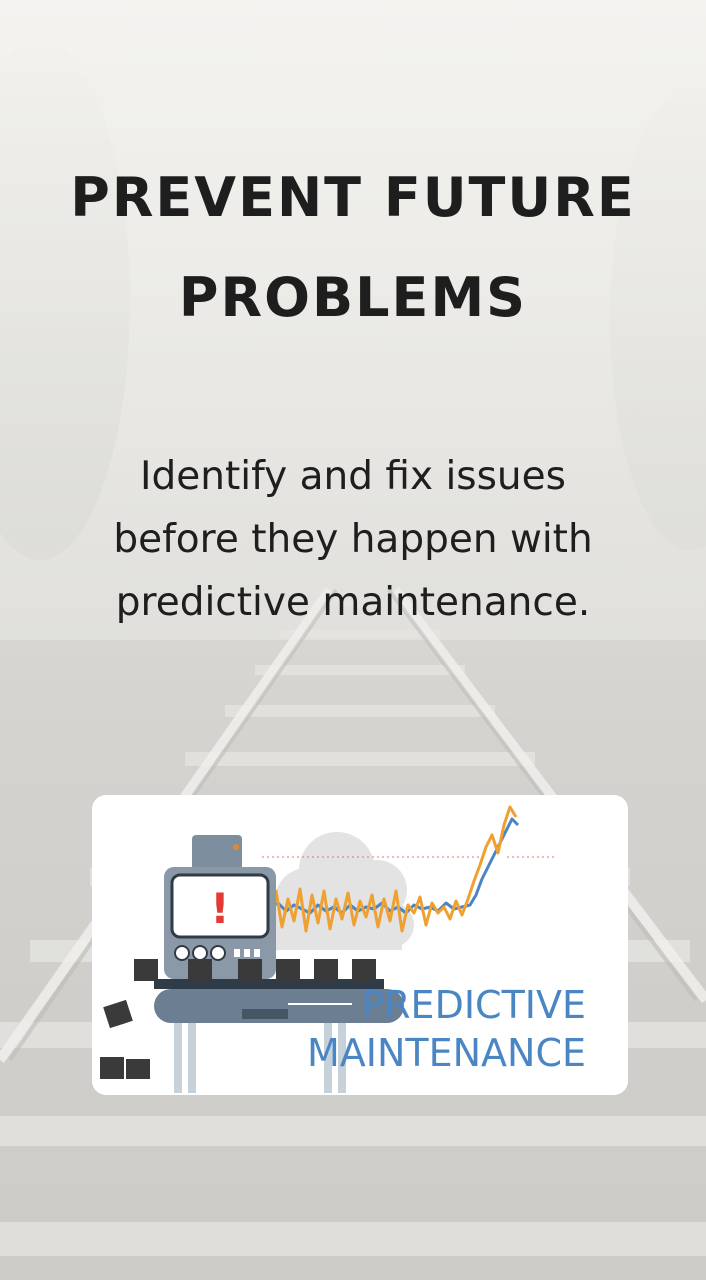  Describe the element at coordinates (353, 297) in the screenshot. I see `headline-line-2: PROBLEMS` at that location.